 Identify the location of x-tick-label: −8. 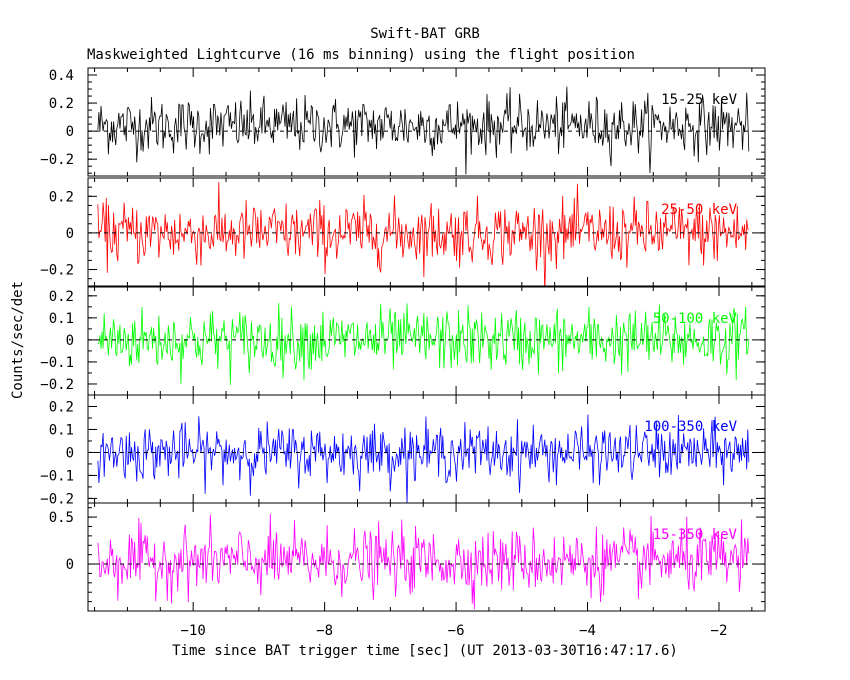
(324, 631).